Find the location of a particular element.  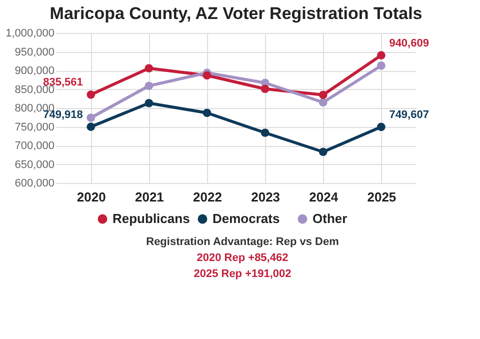

data-label: 749,607 is located at coordinates (409, 114).